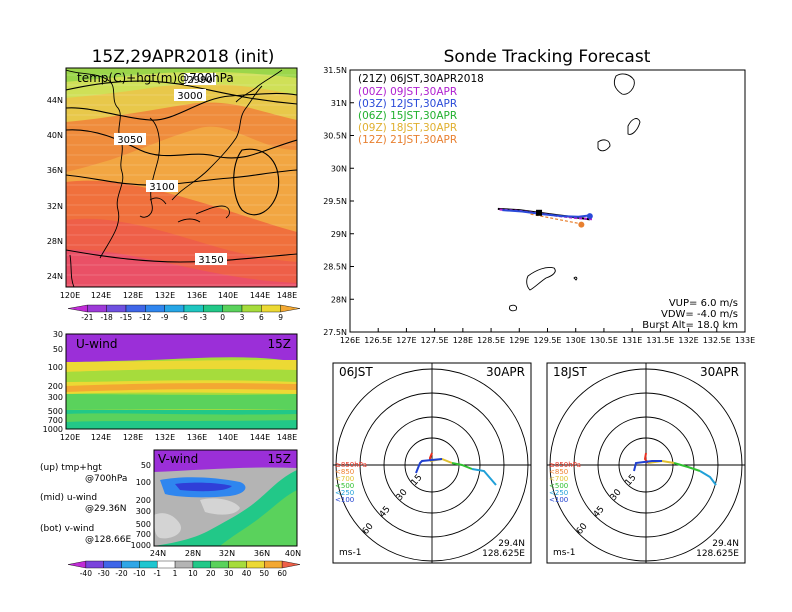  What do you see at coordinates (280, 317) in the screenshot?
I see `colorbar-label: 9` at bounding box center [280, 317].